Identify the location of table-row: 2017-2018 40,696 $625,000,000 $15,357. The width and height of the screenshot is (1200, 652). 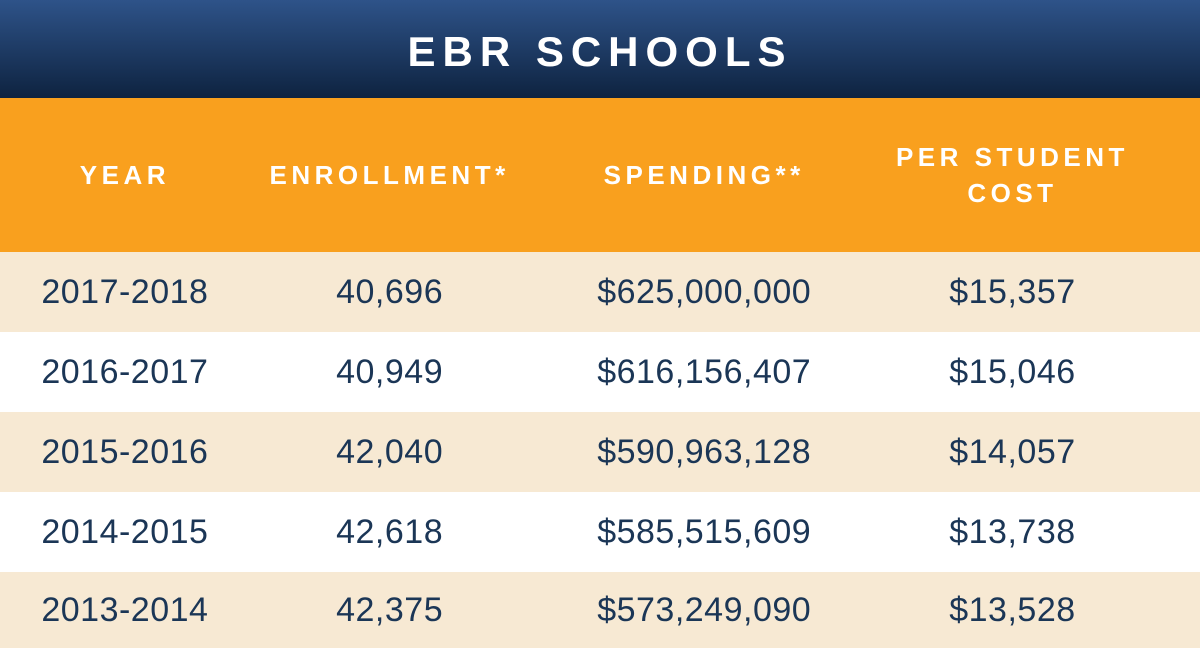
(600, 292).